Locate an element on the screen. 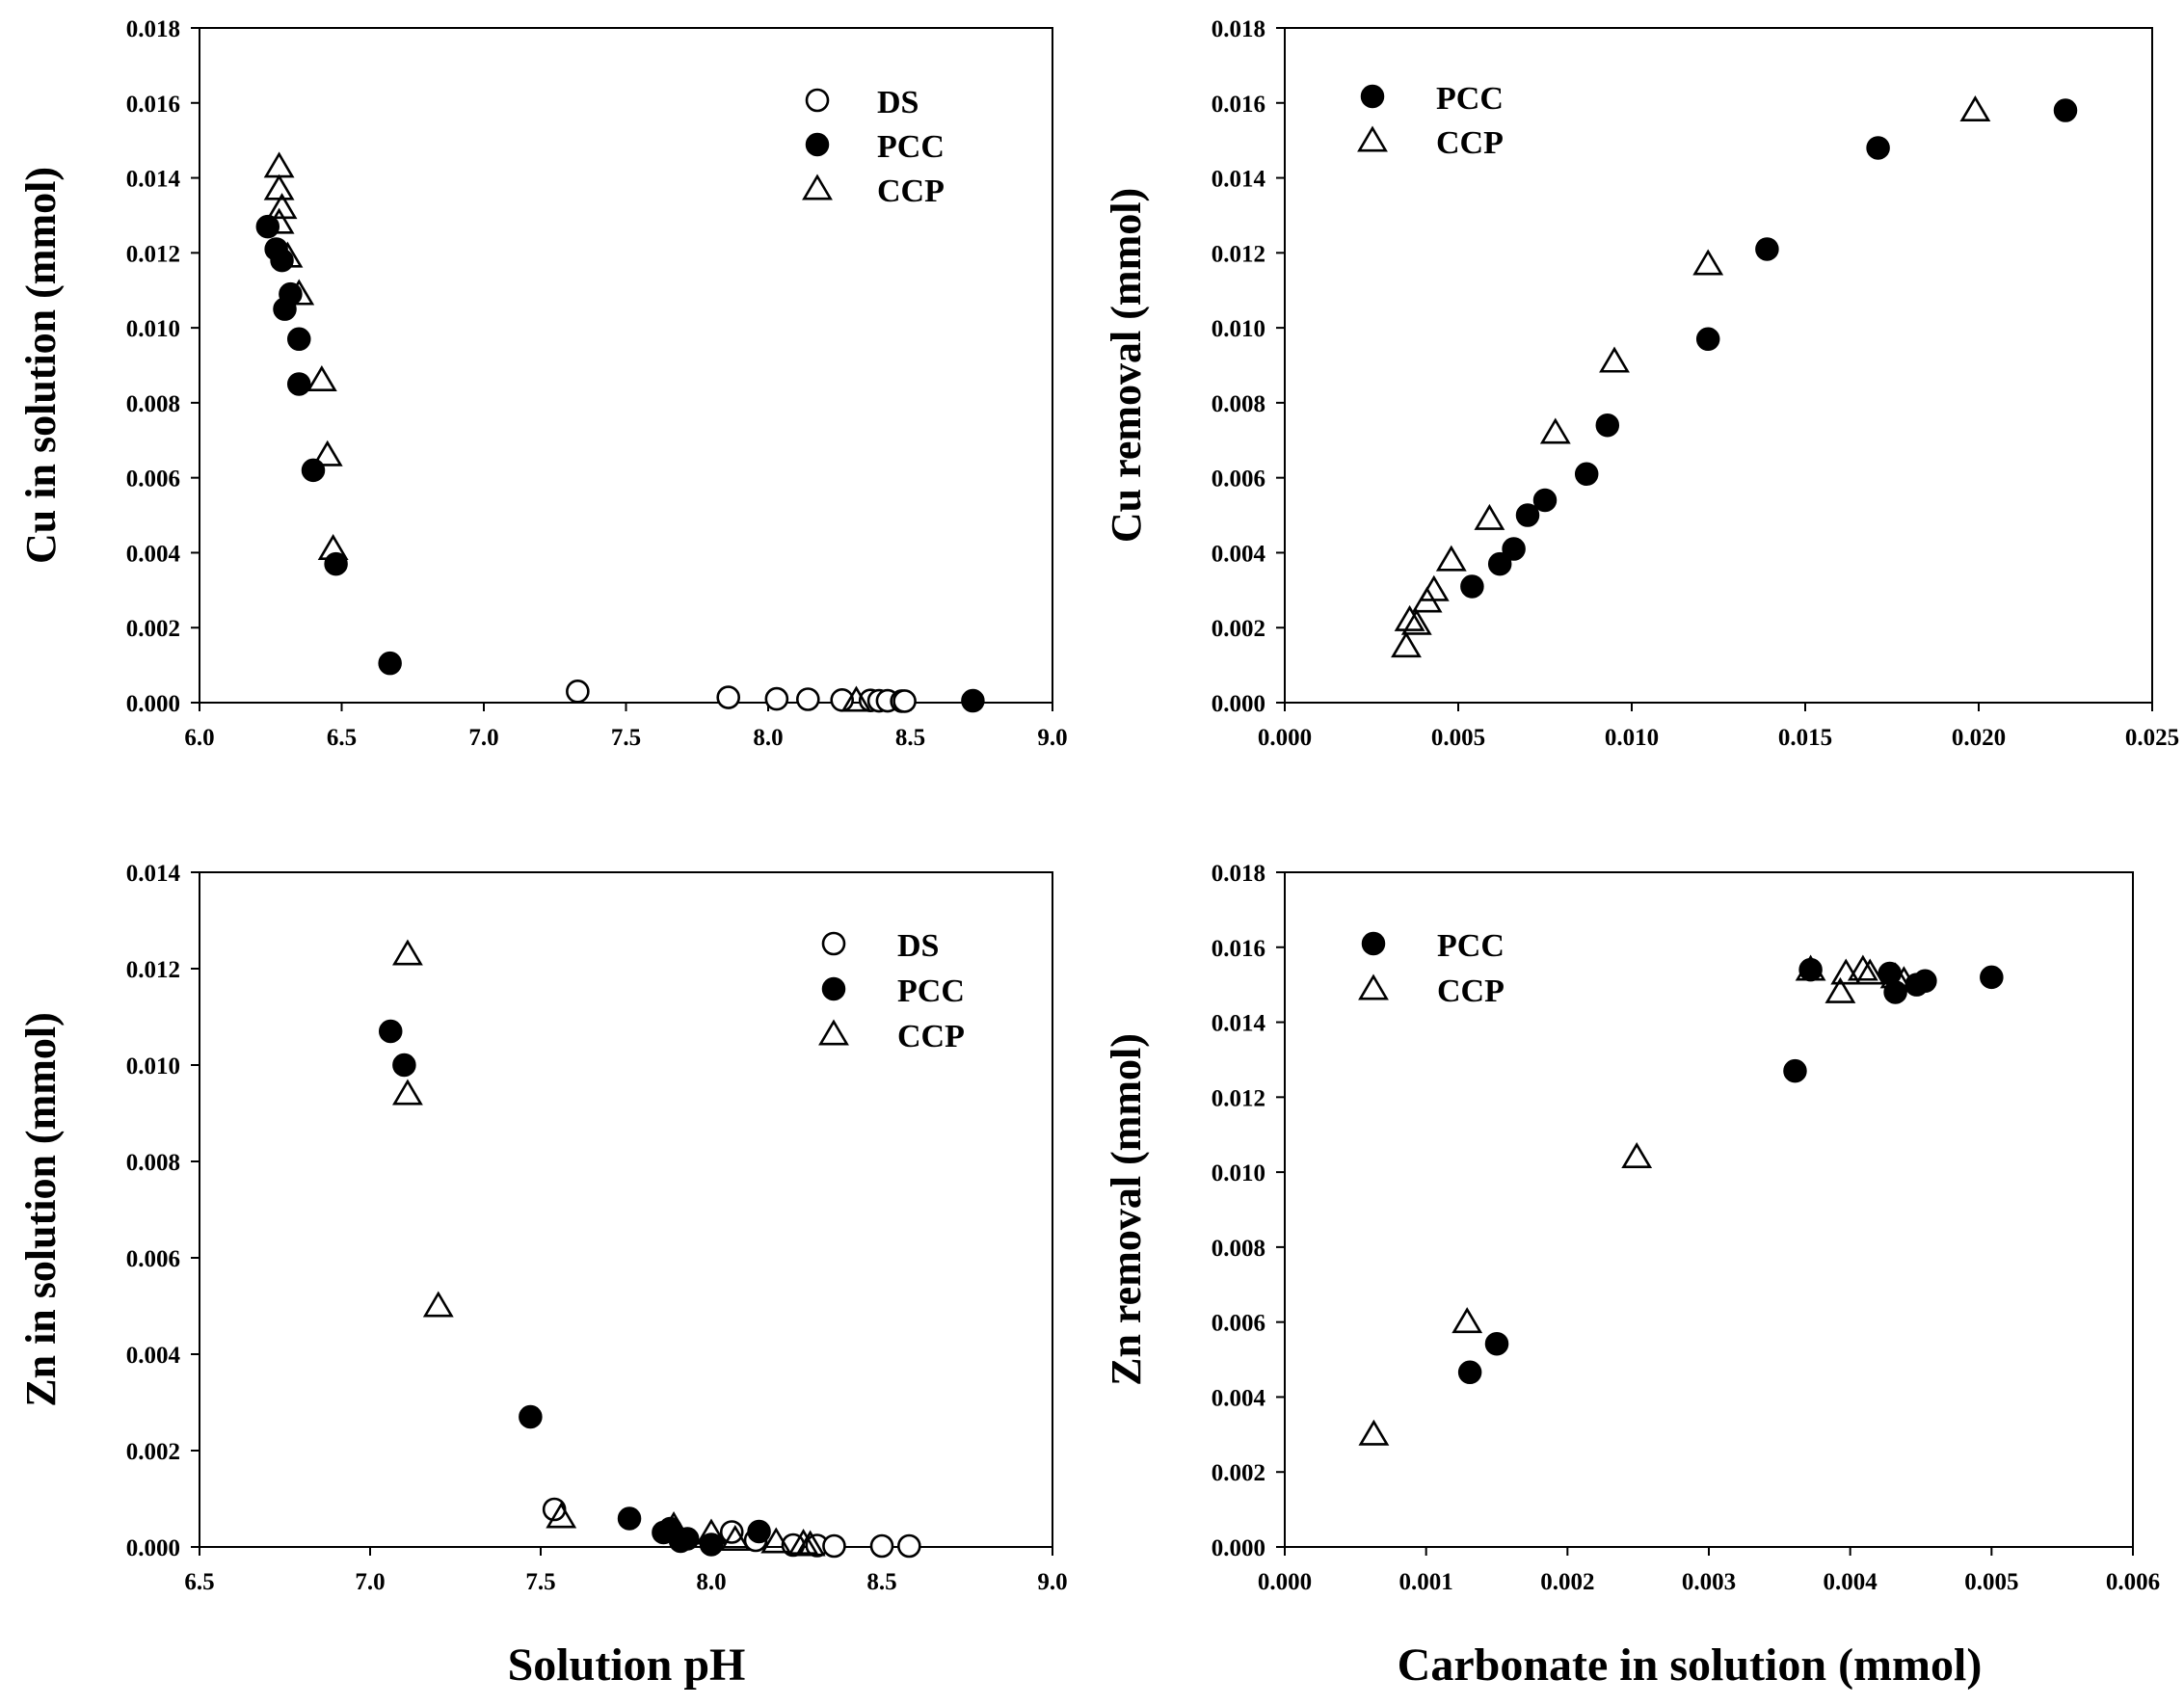 This screenshot has width=2184, height=1706. x-tick-label: 0.010 is located at coordinates (1632, 738).